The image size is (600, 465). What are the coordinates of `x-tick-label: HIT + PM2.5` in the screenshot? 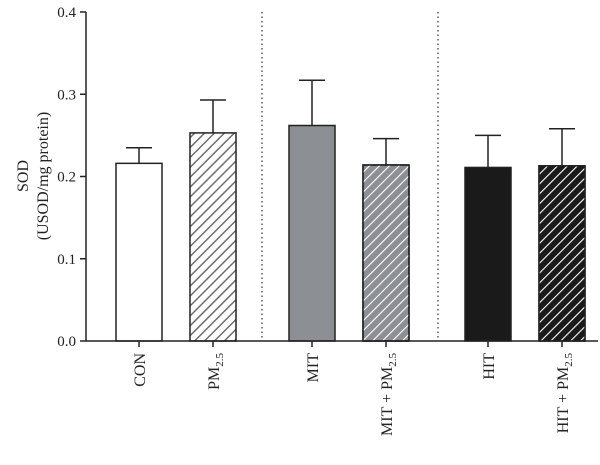 It's located at (565, 393).